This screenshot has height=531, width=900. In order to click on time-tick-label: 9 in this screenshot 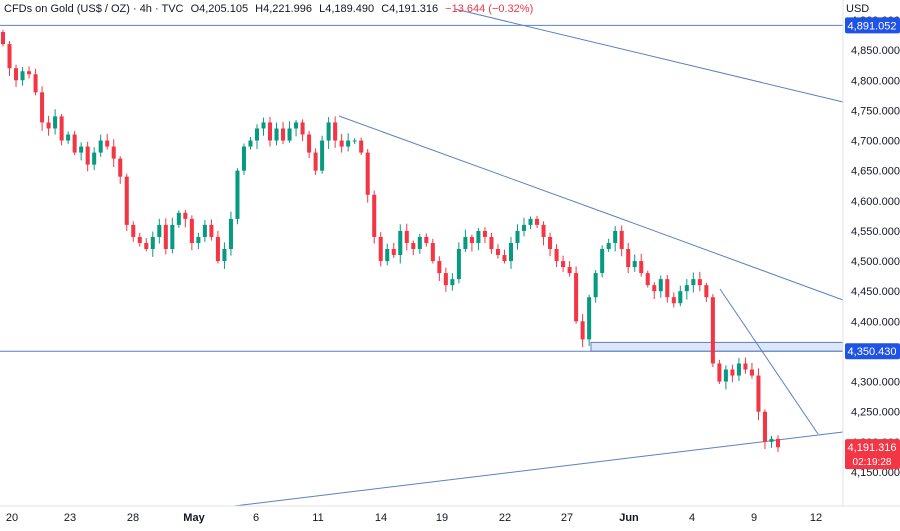, I will do `click(754, 518)`.